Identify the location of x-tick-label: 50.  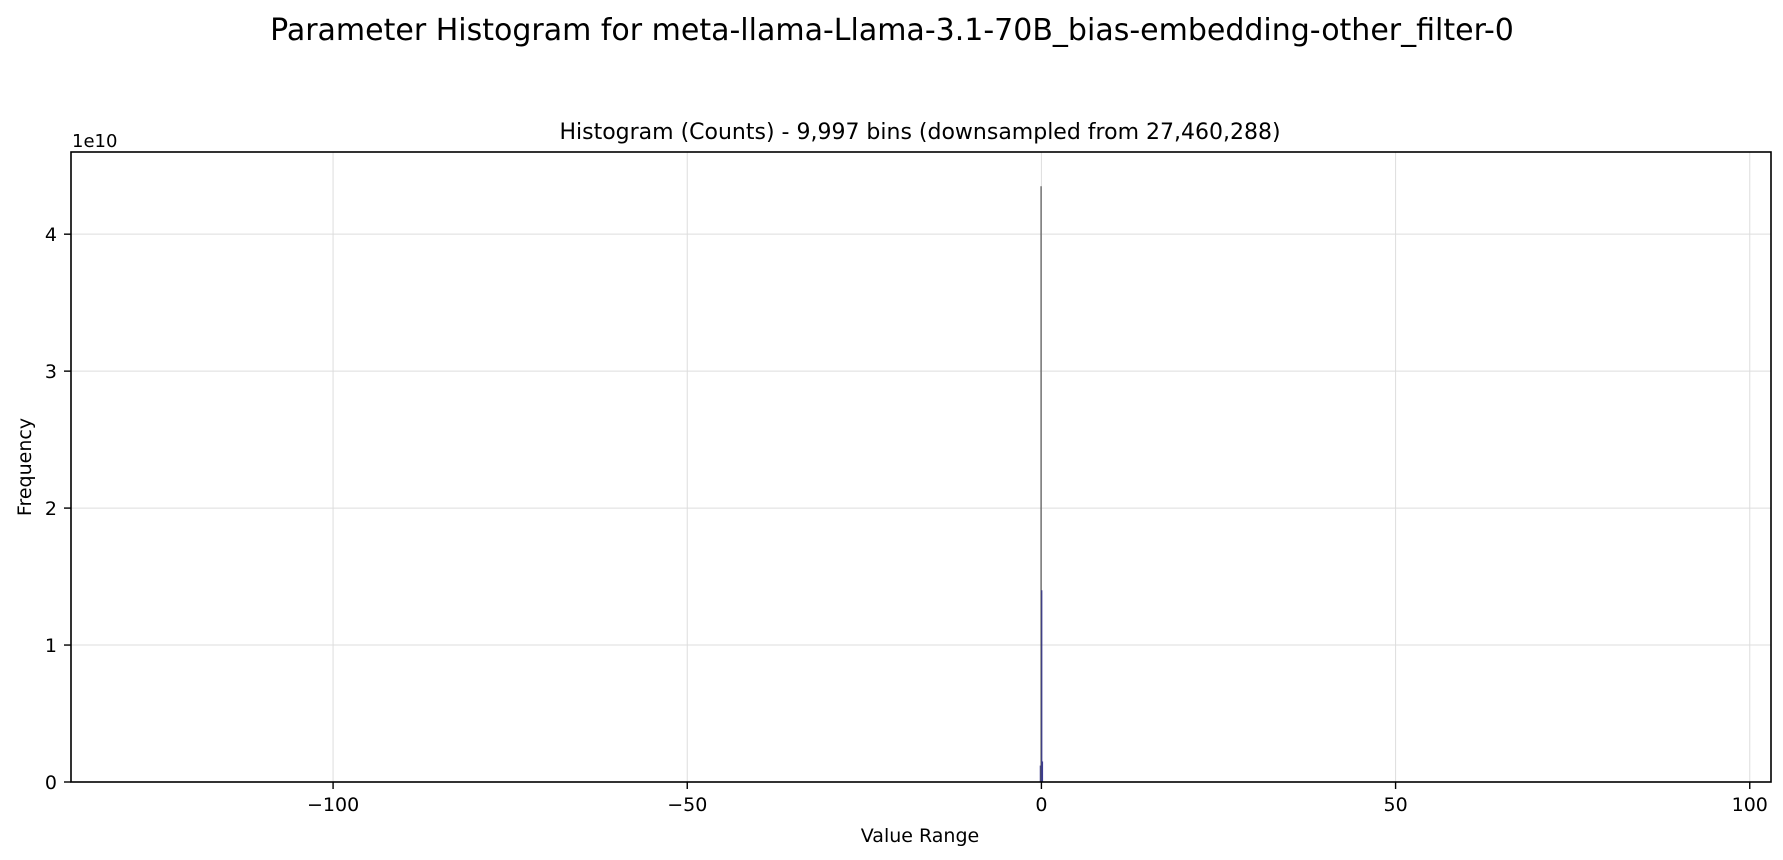
(1395, 805).